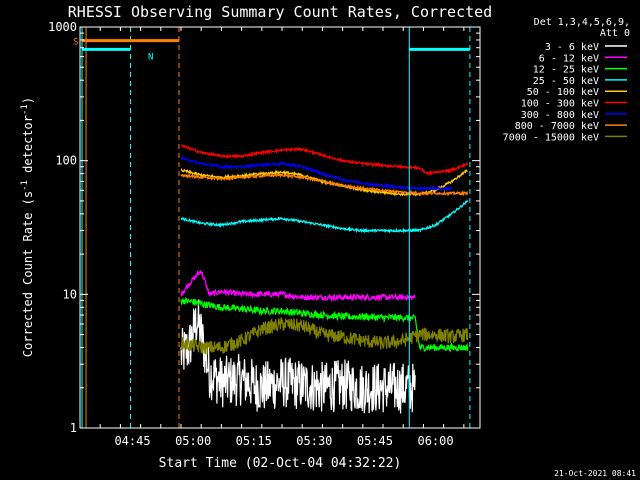 The image size is (640, 480). Describe the element at coordinates (70, 294) in the screenshot. I see `y-tick-label: 10` at that location.